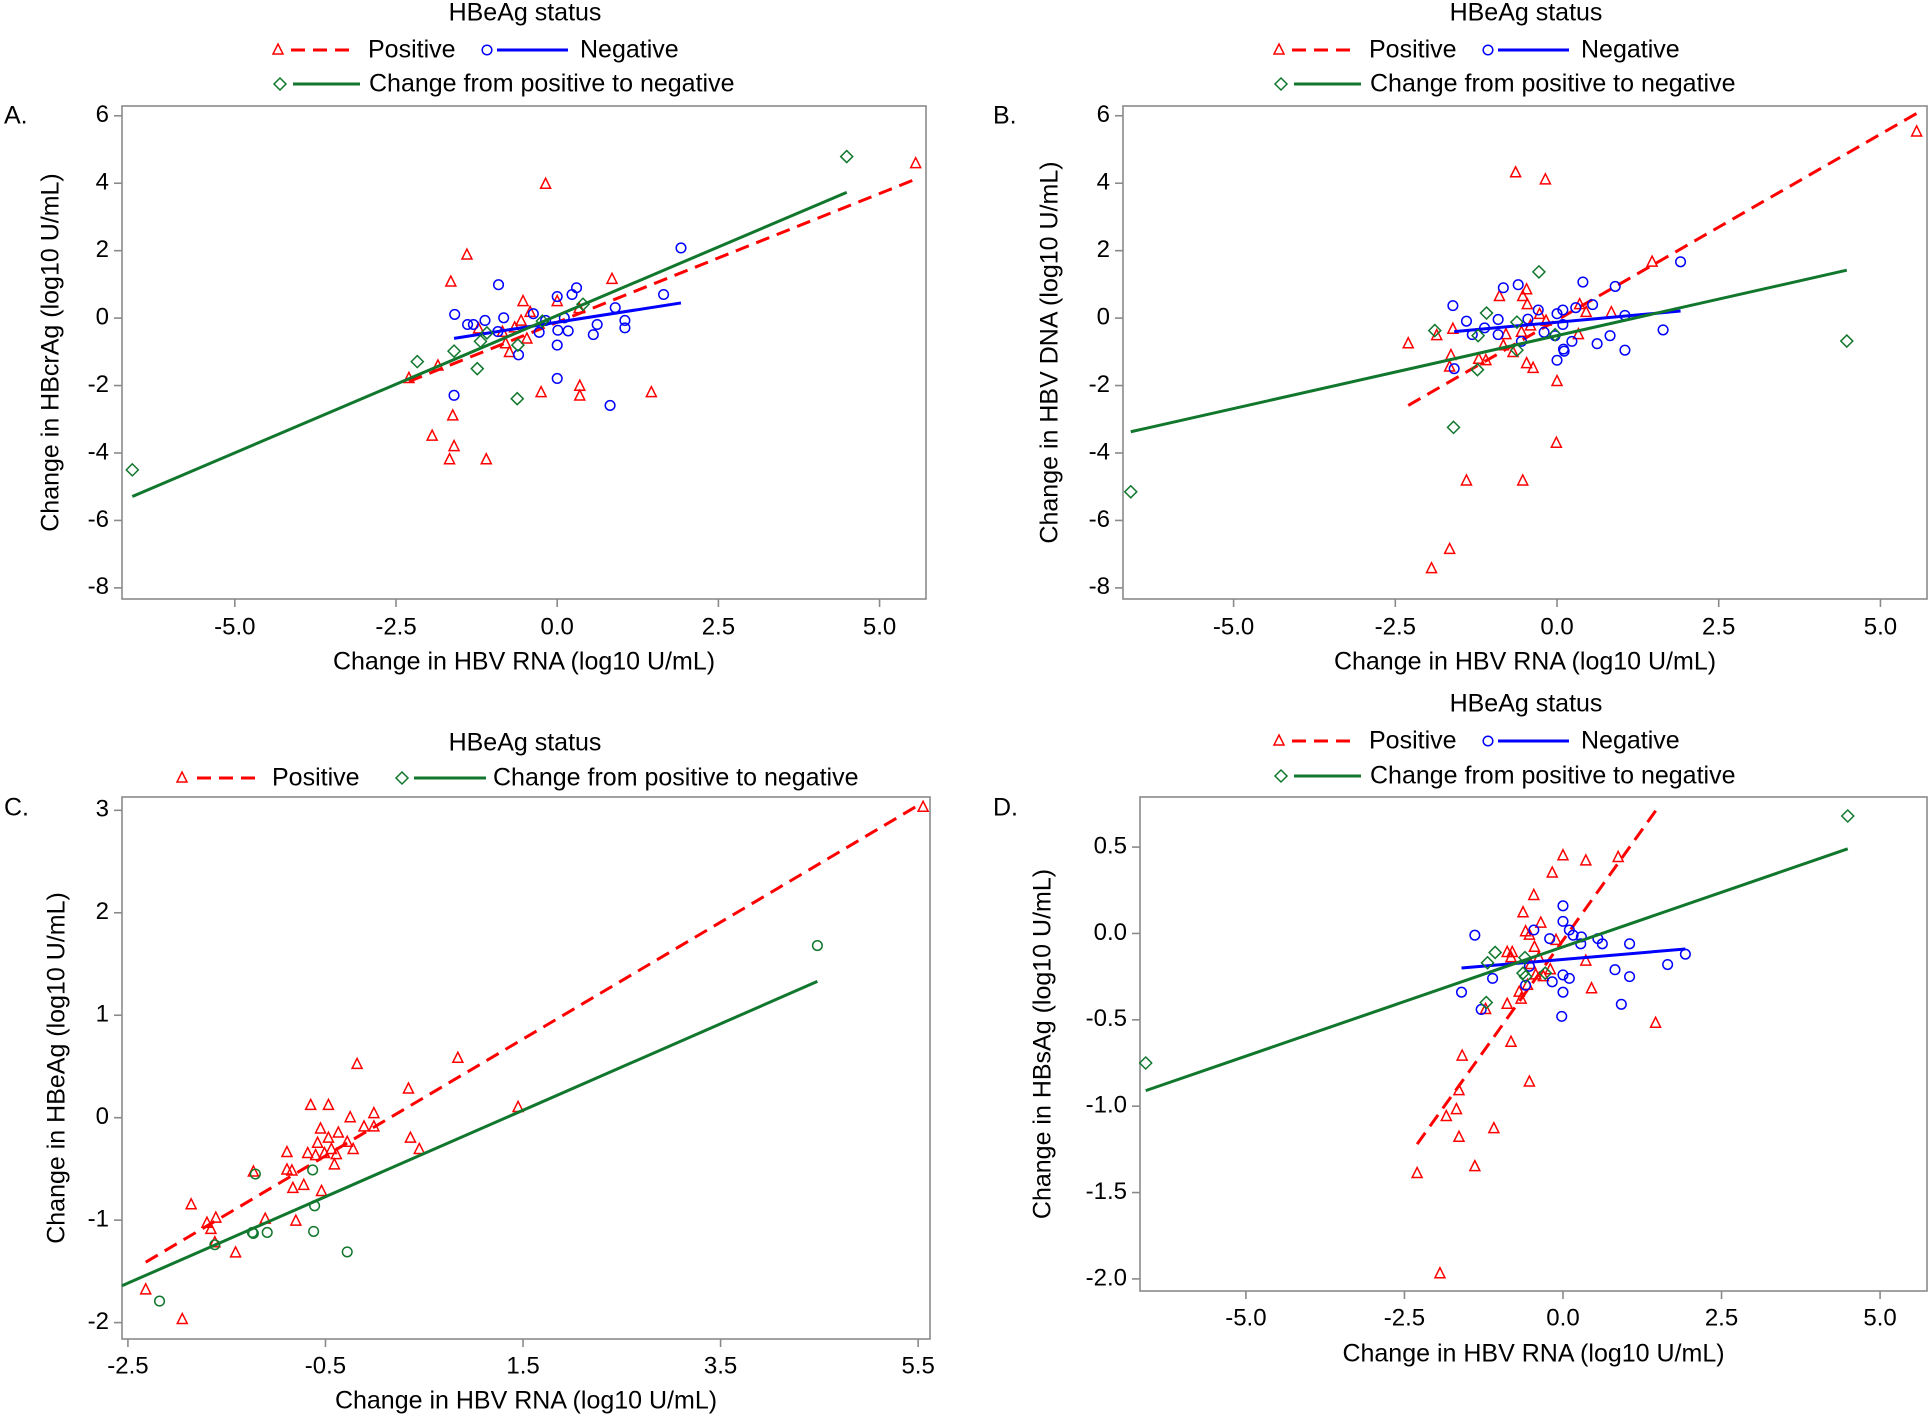 This screenshot has width=1928, height=1418. Describe the element at coordinates (1413, 741) in the screenshot. I see `legend-label: Positive` at that location.